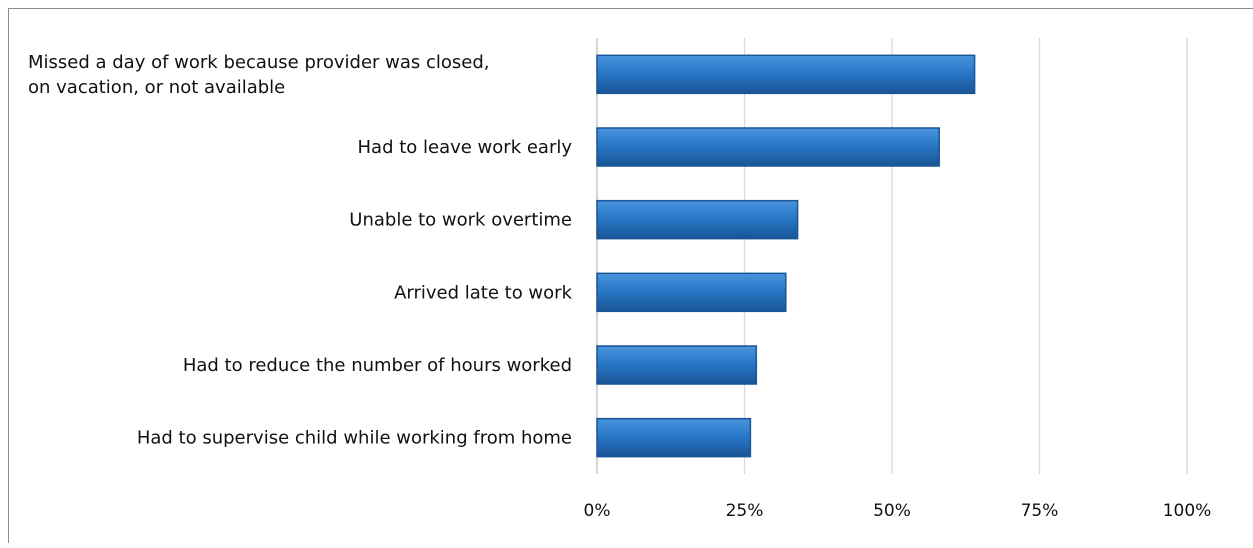 The image size is (1253, 548). What do you see at coordinates (597, 511) in the screenshot?
I see `x-tick-label: 0%` at bounding box center [597, 511].